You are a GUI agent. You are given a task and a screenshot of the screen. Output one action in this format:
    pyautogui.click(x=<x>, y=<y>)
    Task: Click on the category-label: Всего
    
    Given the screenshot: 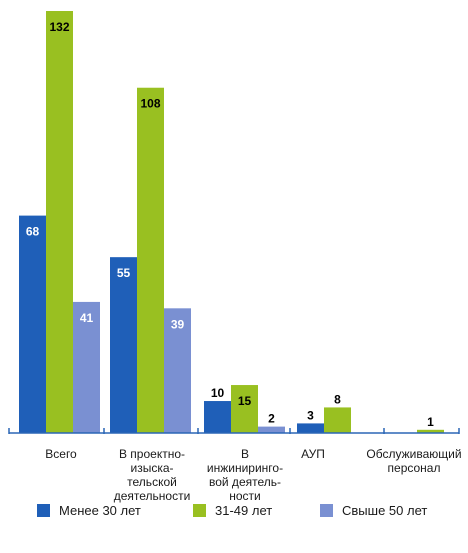 What is the action you would take?
    pyautogui.click(x=61, y=454)
    